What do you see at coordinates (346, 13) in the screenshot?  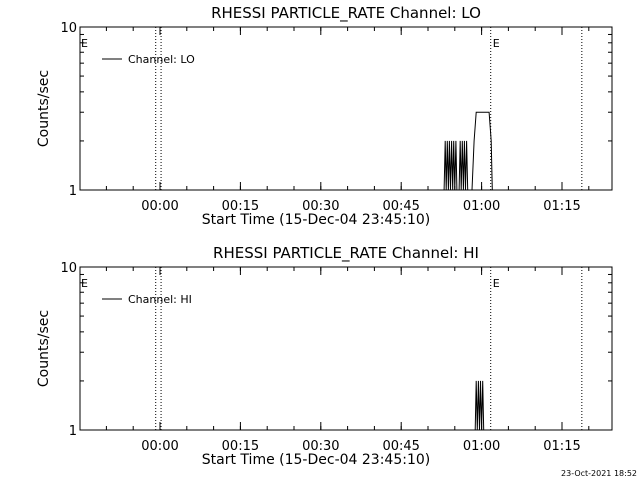 I see `chart-title: RHESSI PARTICLE_RATE Channel: LO` at bounding box center [346, 13].